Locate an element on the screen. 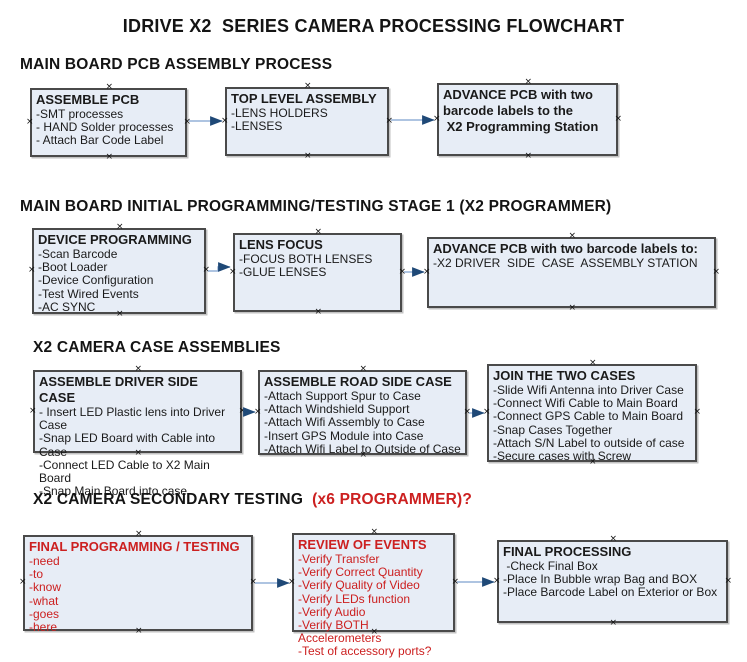 This screenshot has height=662, width=747. flowbox-item: -Verify Audio is located at coordinates (332, 611).